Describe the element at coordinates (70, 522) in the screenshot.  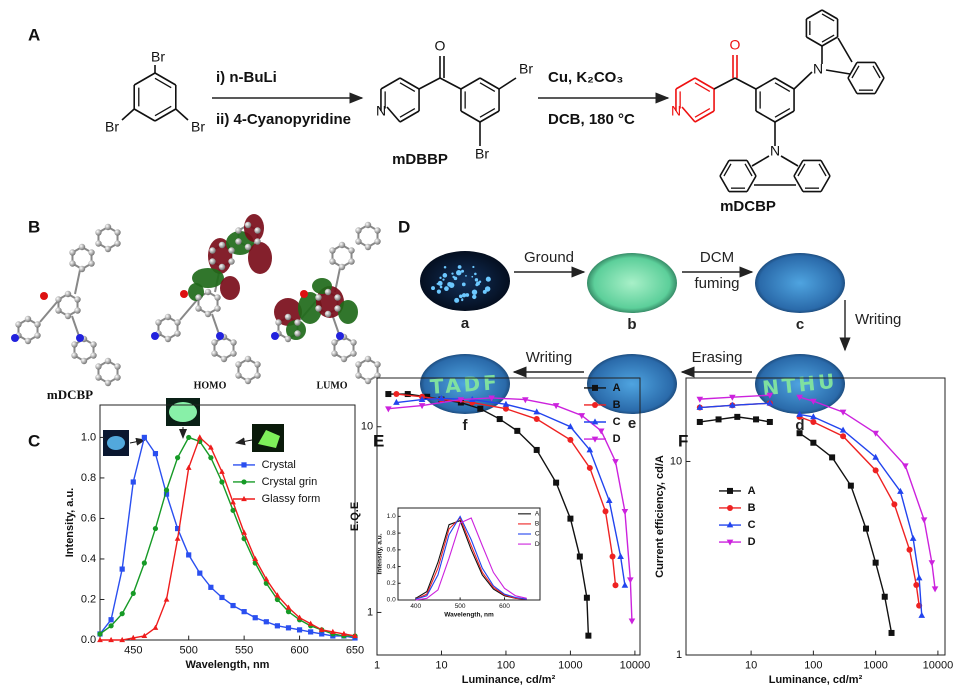
I see `y-axis-label: Intensity, a.u.` at that location.